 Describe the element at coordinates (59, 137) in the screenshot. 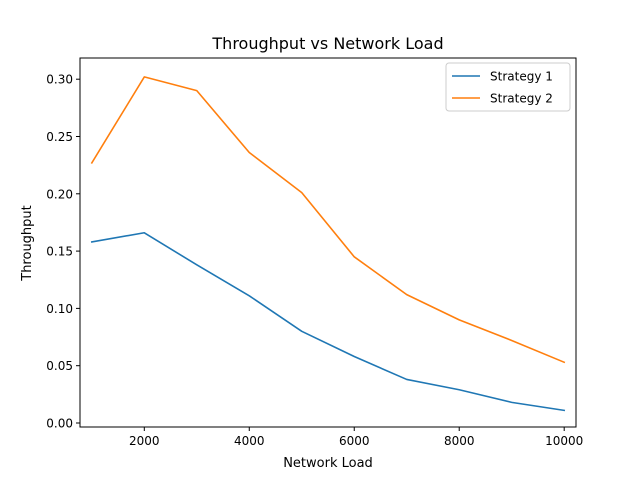

I see `y-tick-label: 0.25` at that location.